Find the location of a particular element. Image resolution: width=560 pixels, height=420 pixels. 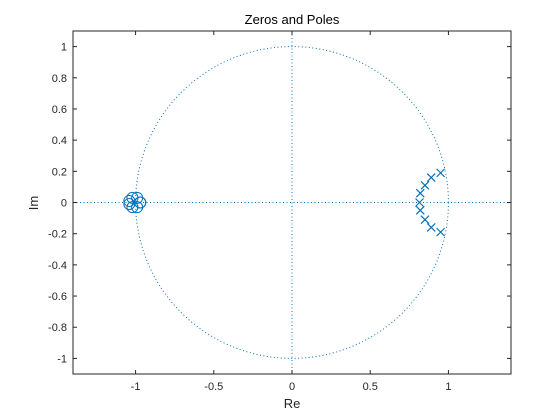

x-axis-label: Re is located at coordinates (292, 403).